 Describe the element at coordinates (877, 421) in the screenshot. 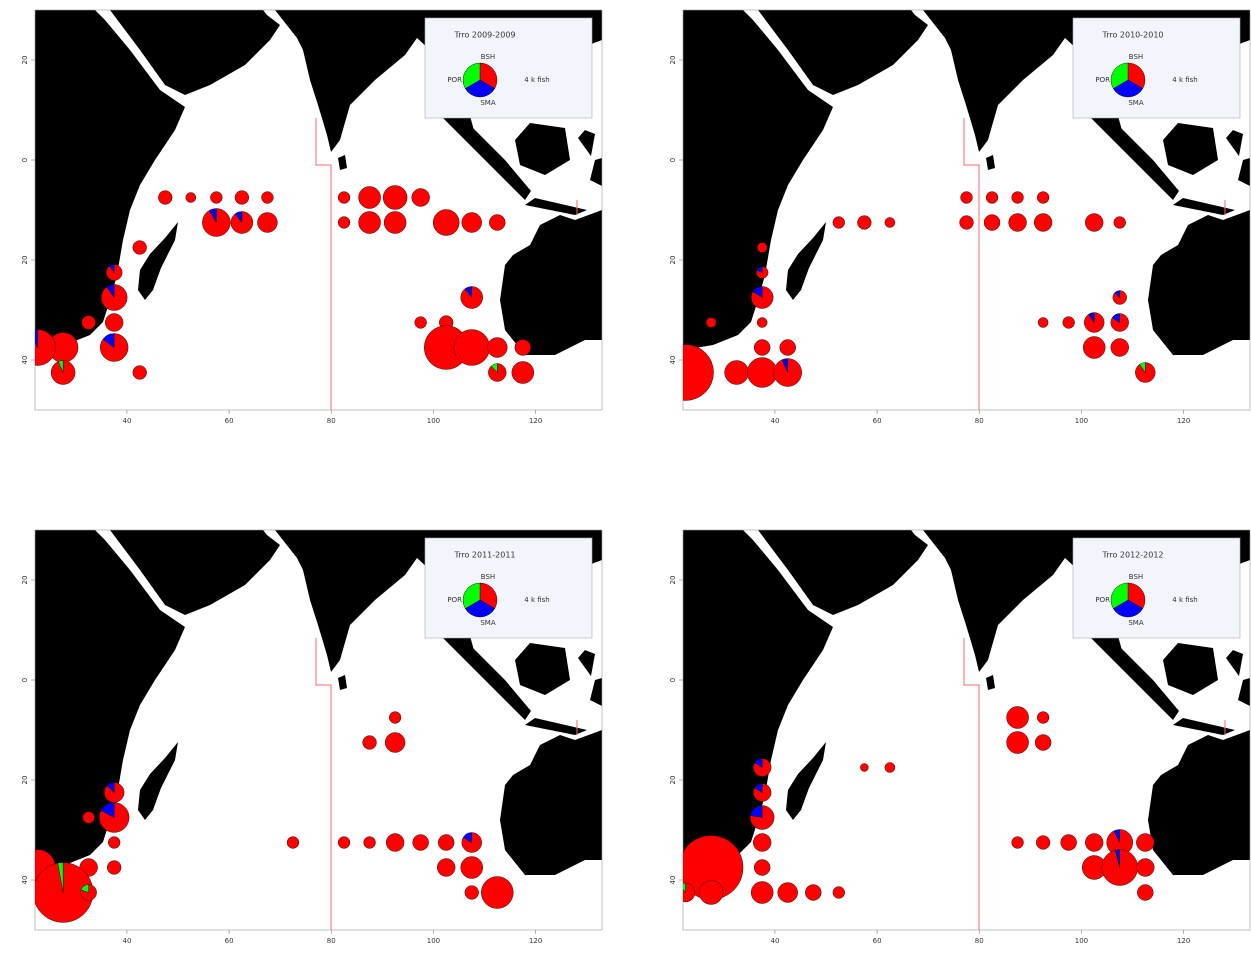

I see `x-tick-label: 60` at that location.